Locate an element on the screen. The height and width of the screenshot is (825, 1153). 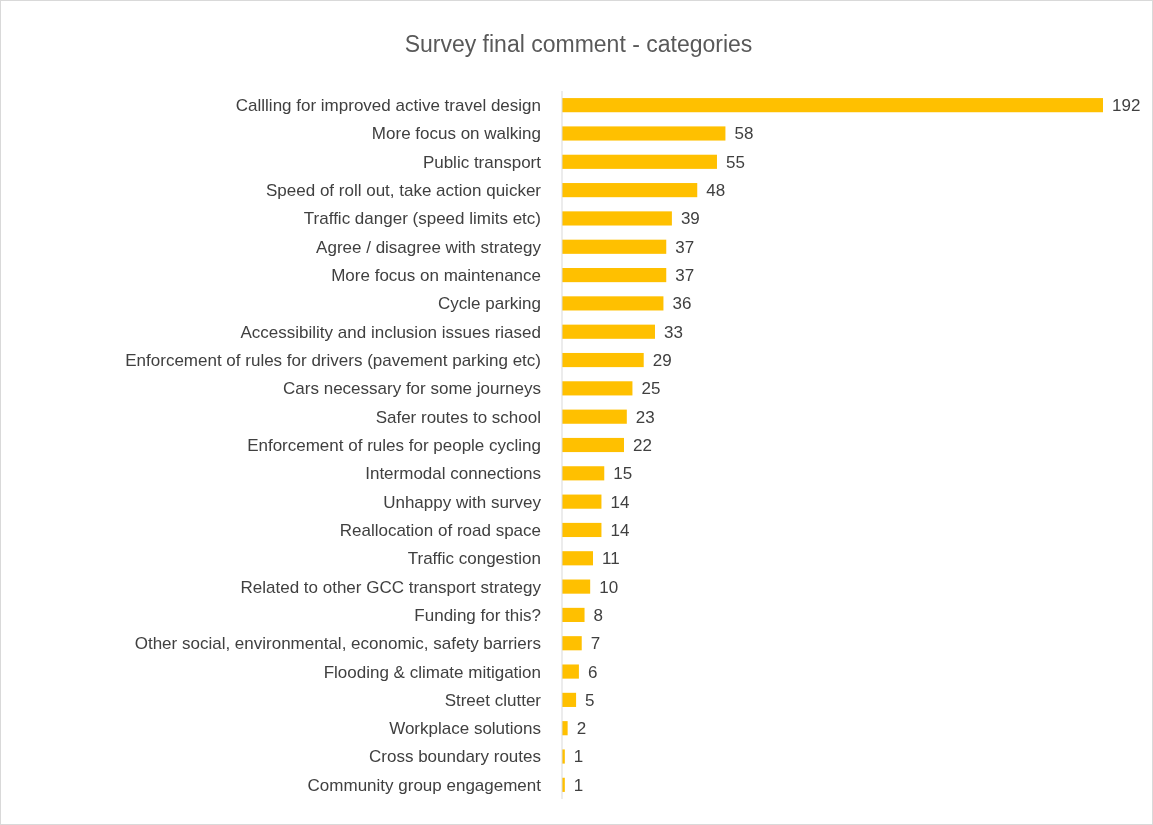
data-label: 25 is located at coordinates (651, 389).